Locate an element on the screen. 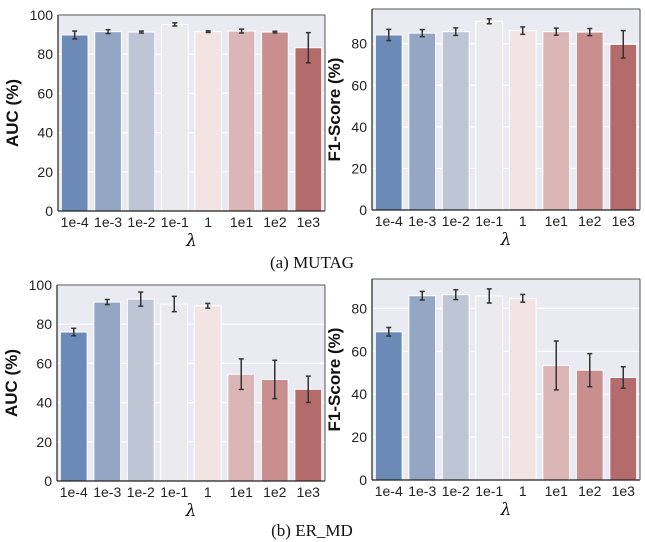 This screenshot has height=542, width=645. caption-b: (b) ER_MD is located at coordinates (312, 530).